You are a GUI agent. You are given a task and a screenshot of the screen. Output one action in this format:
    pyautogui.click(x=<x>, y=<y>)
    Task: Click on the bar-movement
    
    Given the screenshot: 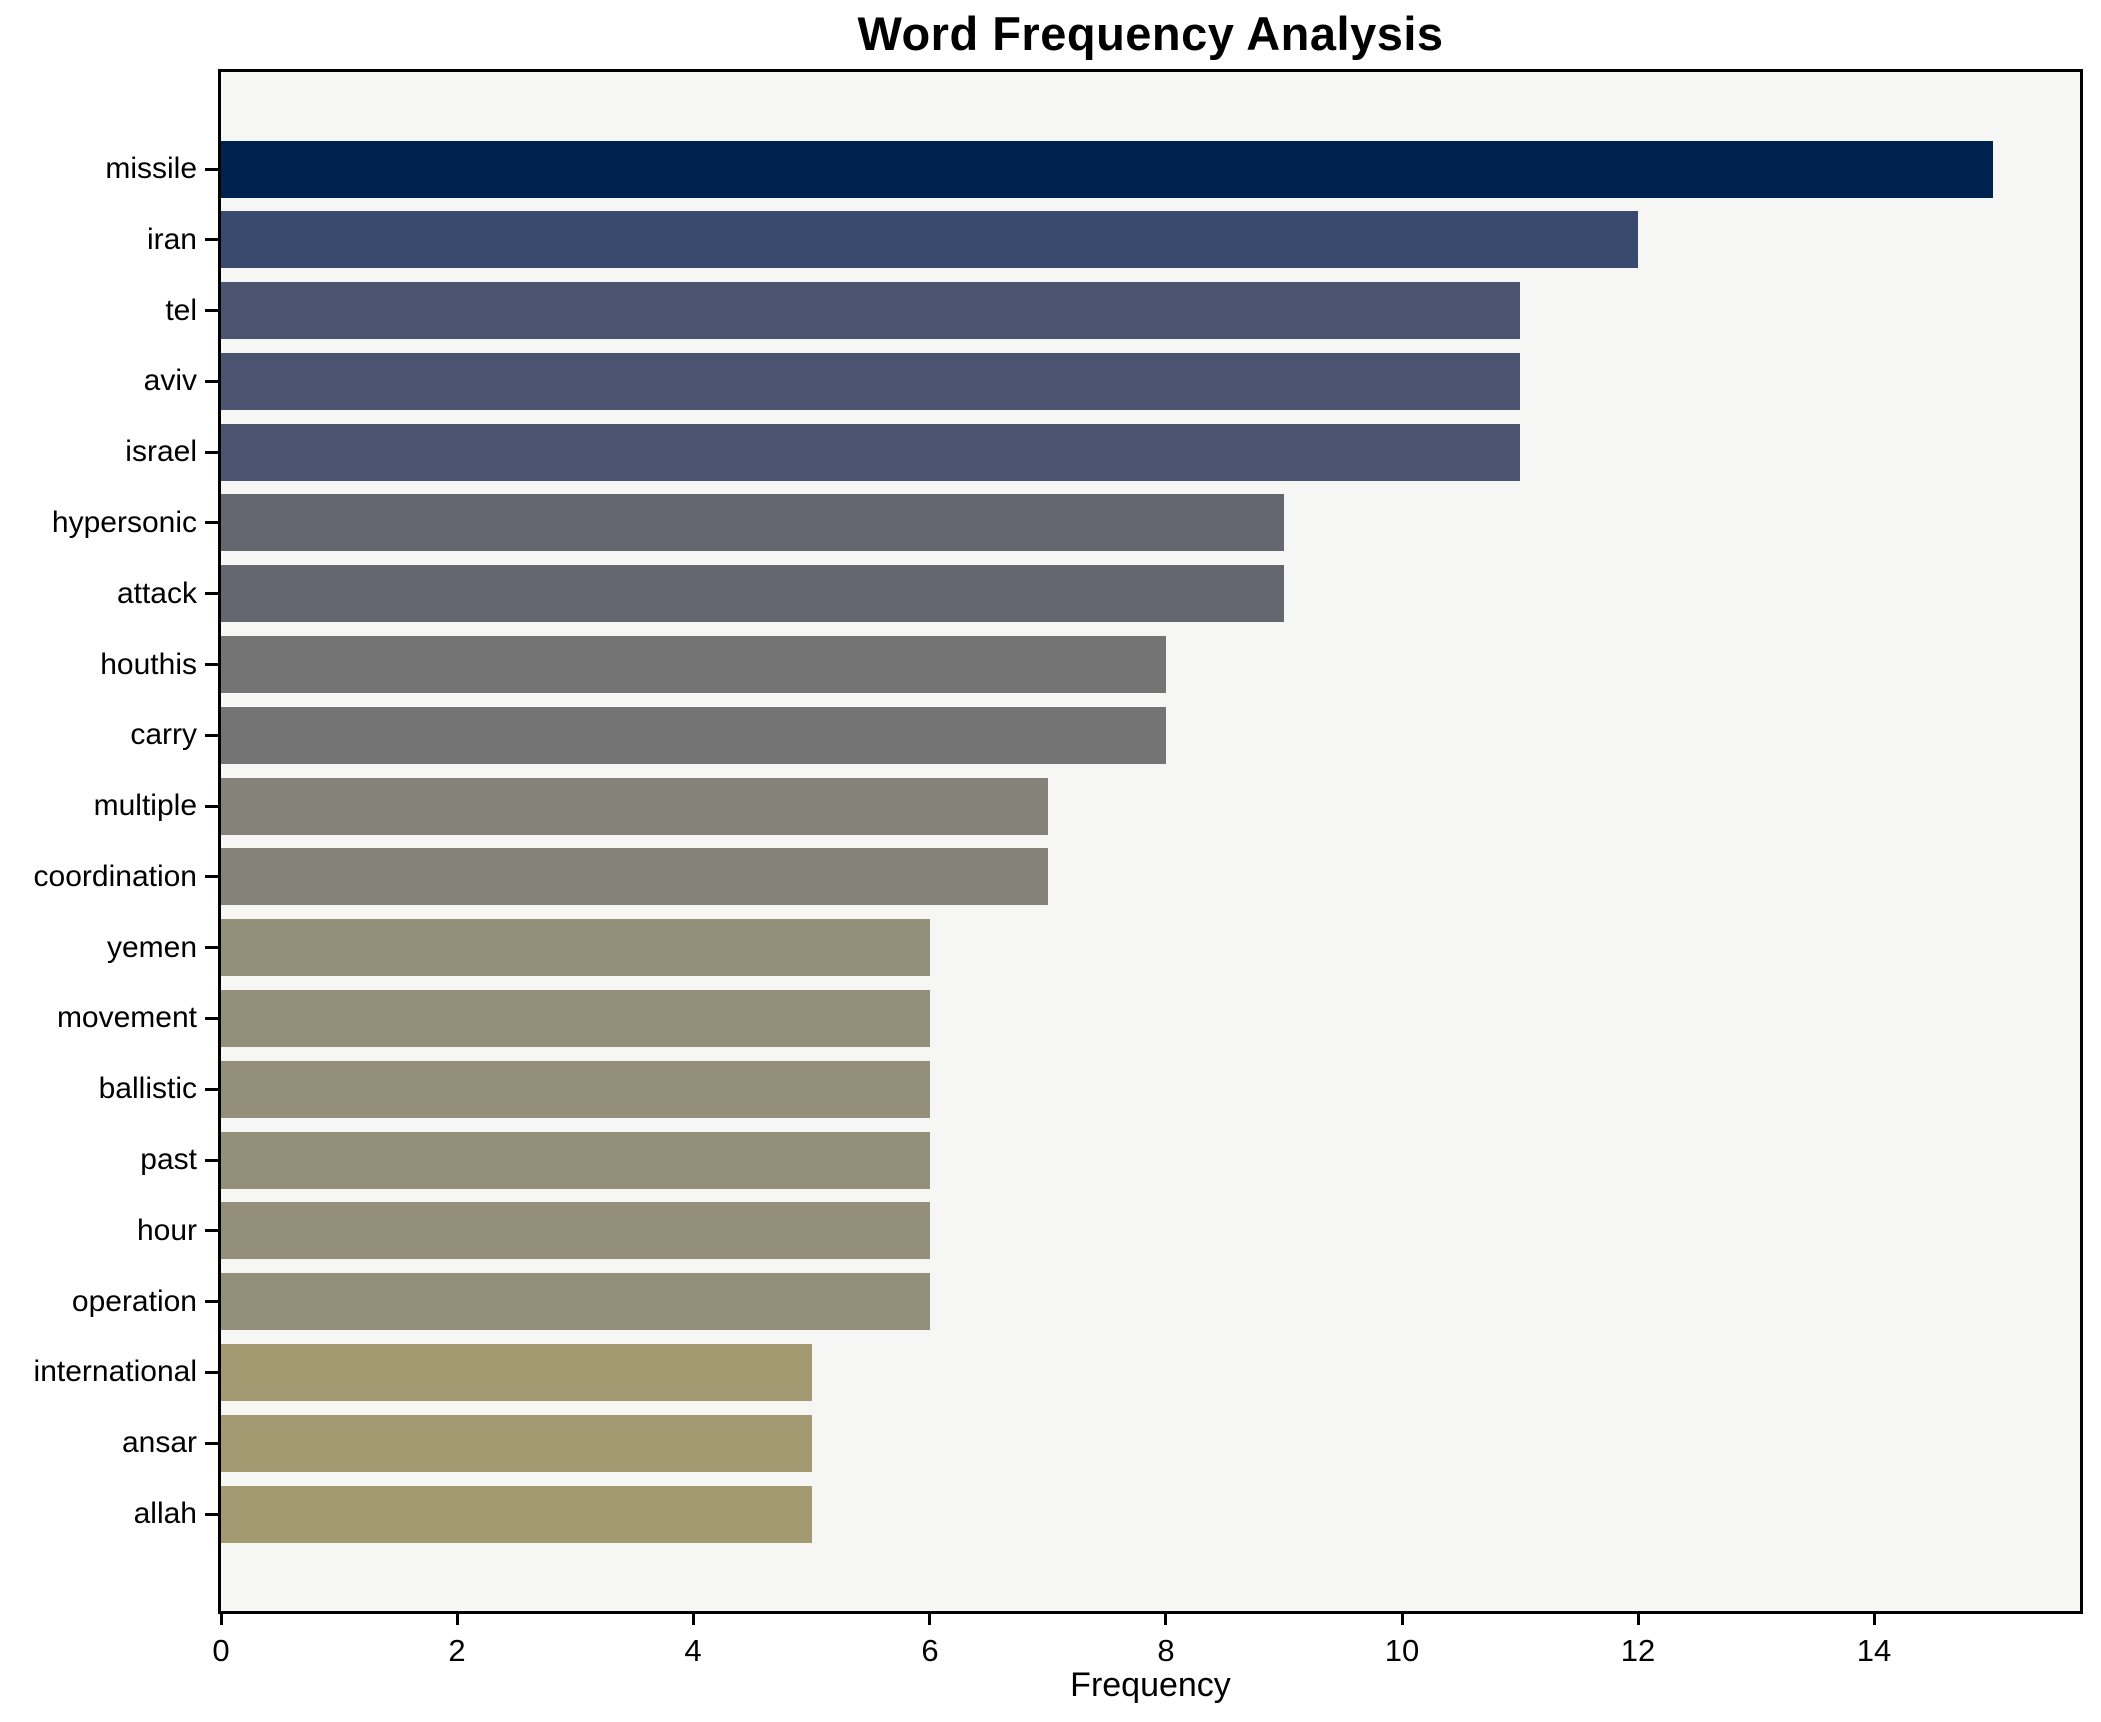 What is the action you would take?
    pyautogui.click(x=575, y=1018)
    